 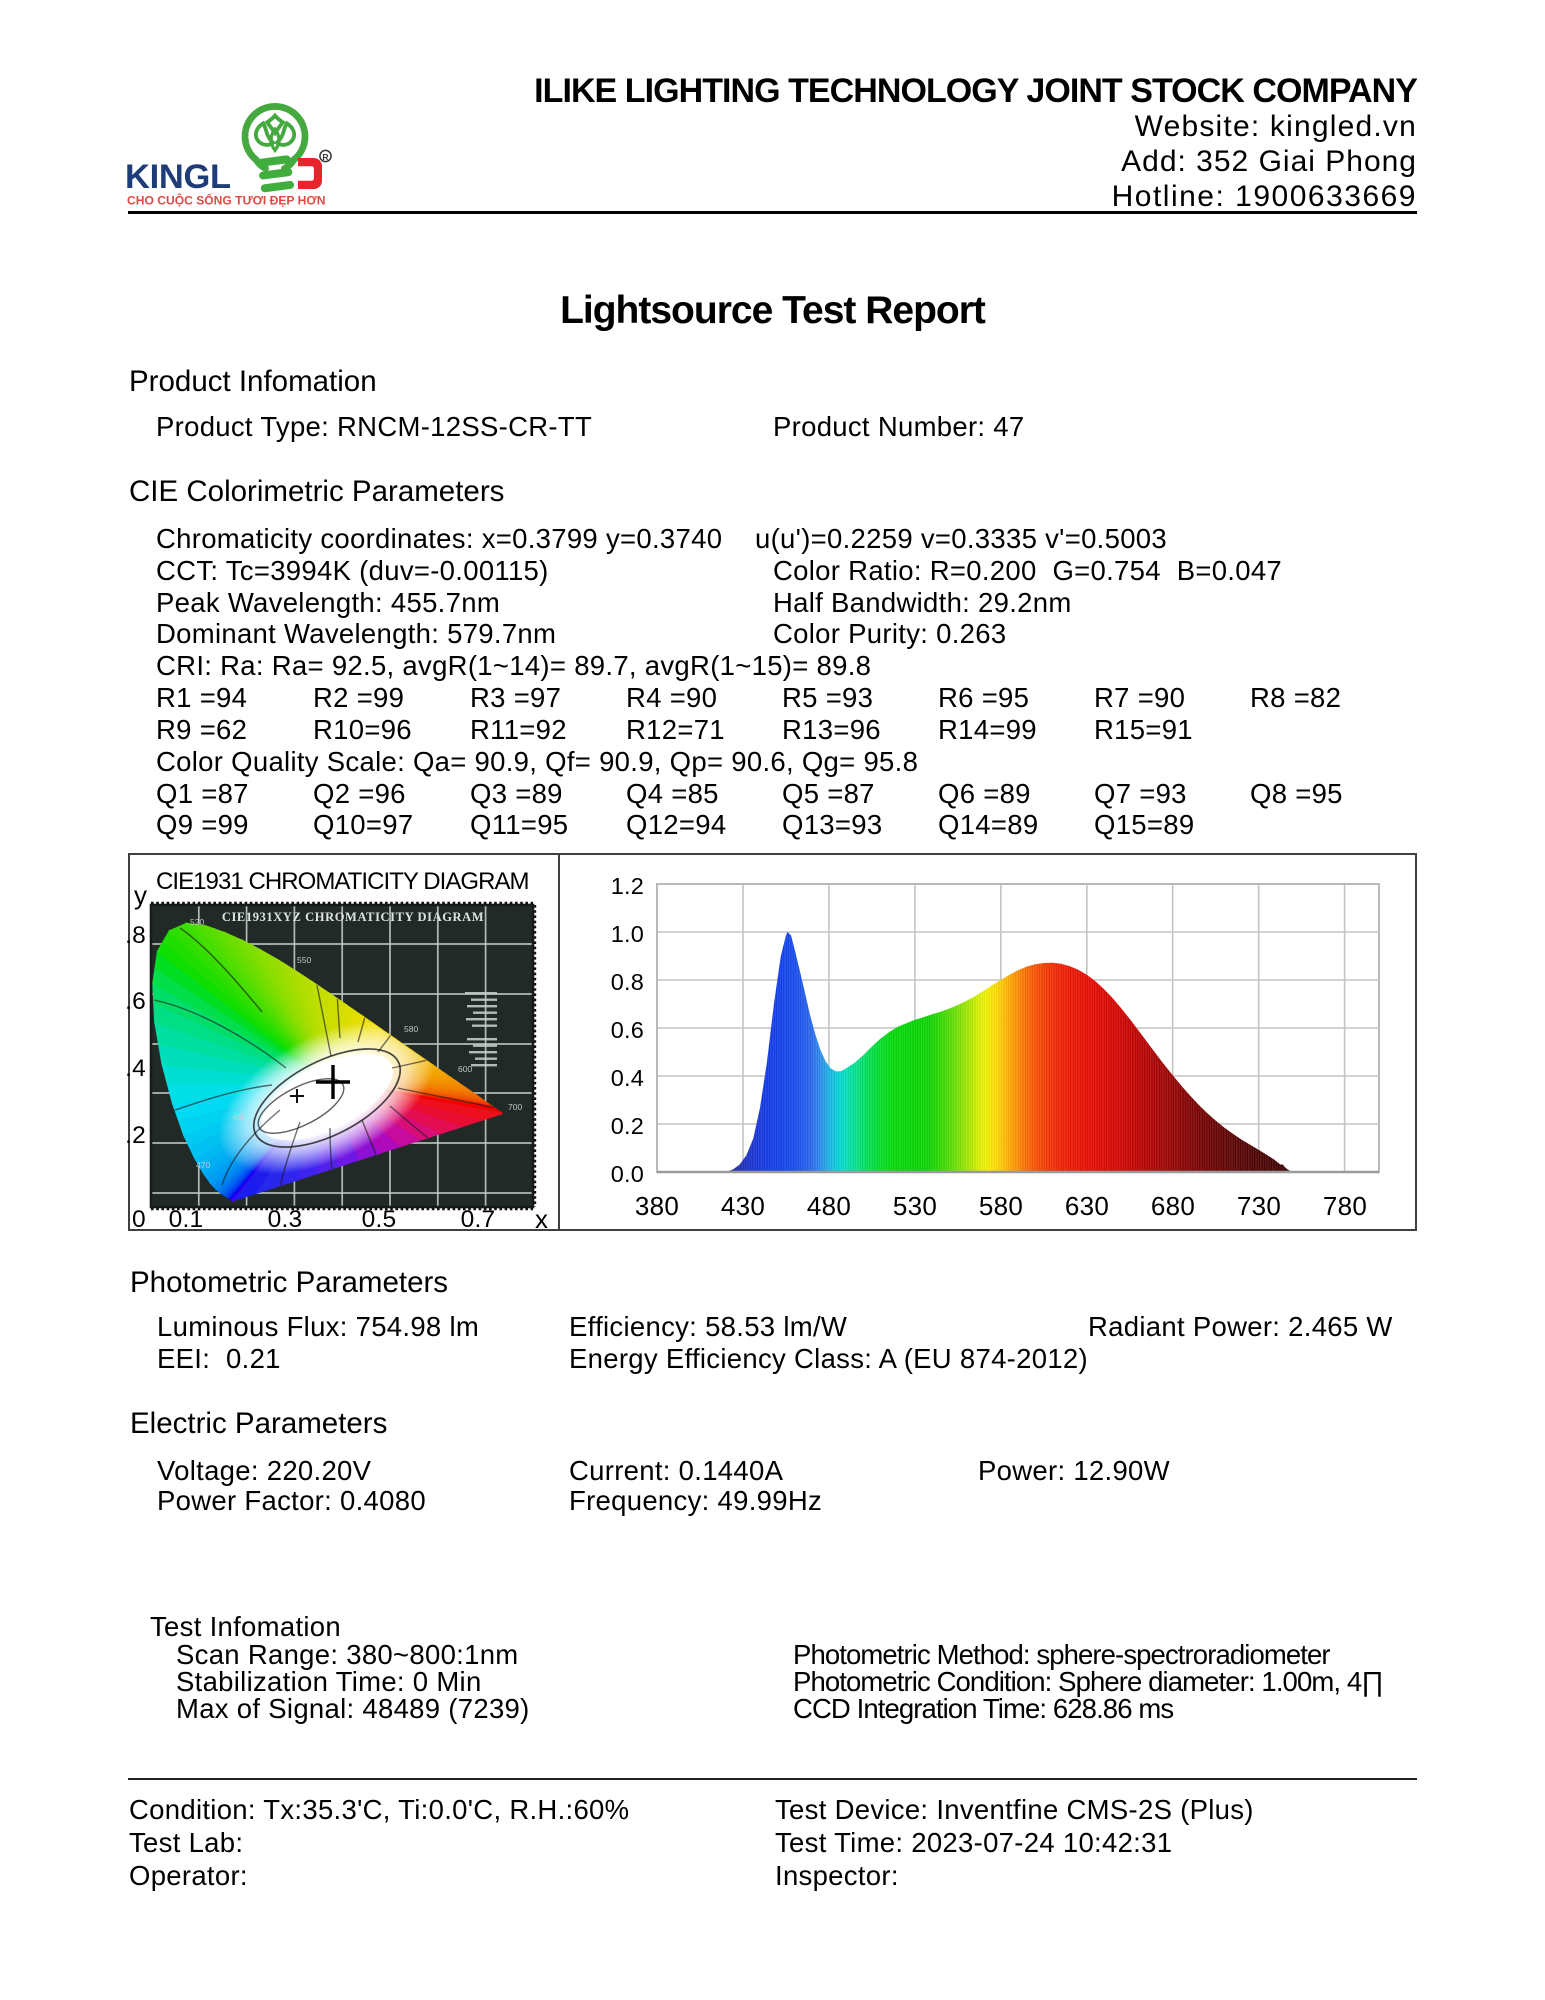 I want to click on svg-text: 520, so click(x=197, y=922).